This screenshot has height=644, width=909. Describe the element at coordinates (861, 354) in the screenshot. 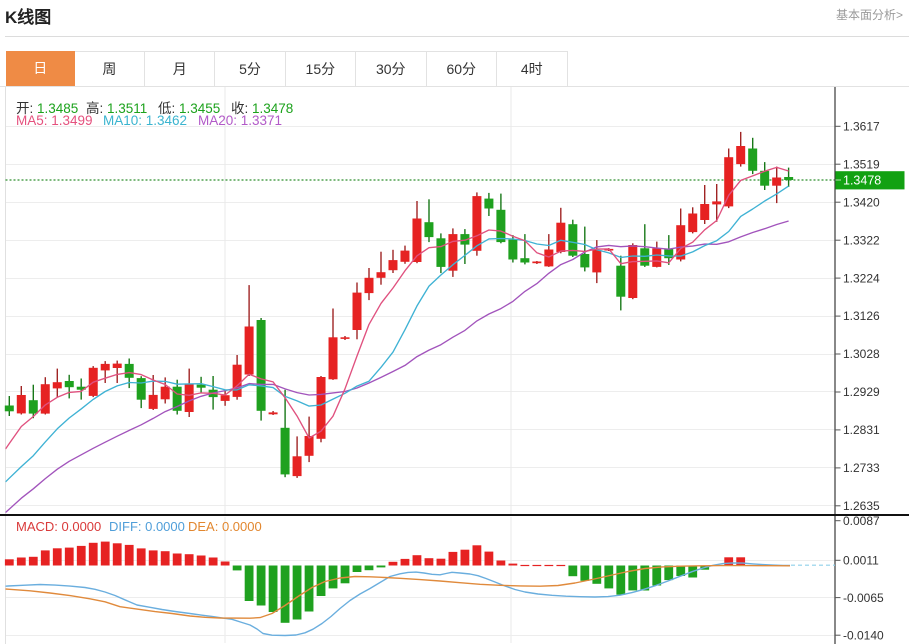

I see `svg-text: 1.3028` at that location.